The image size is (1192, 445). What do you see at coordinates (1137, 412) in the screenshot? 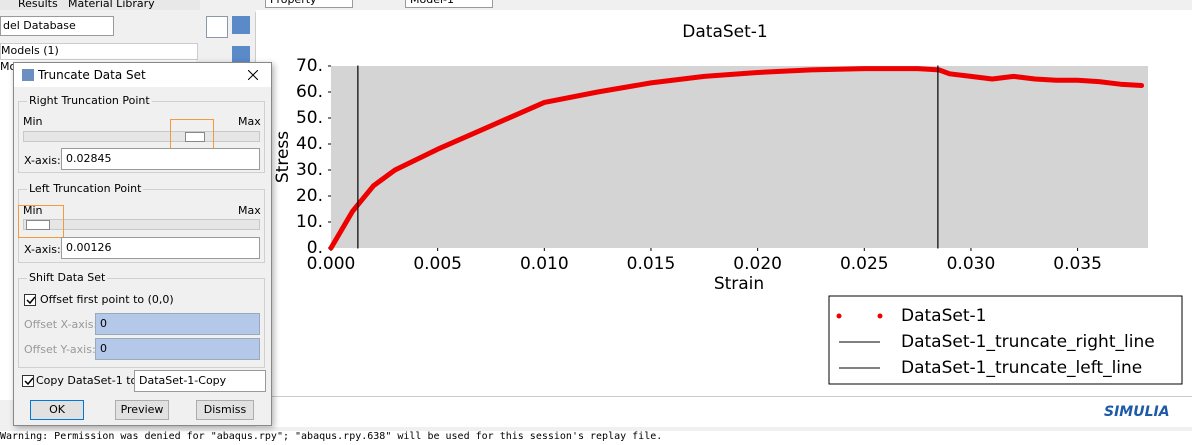
I see `brand-logo: SIMULIA` at bounding box center [1137, 412].